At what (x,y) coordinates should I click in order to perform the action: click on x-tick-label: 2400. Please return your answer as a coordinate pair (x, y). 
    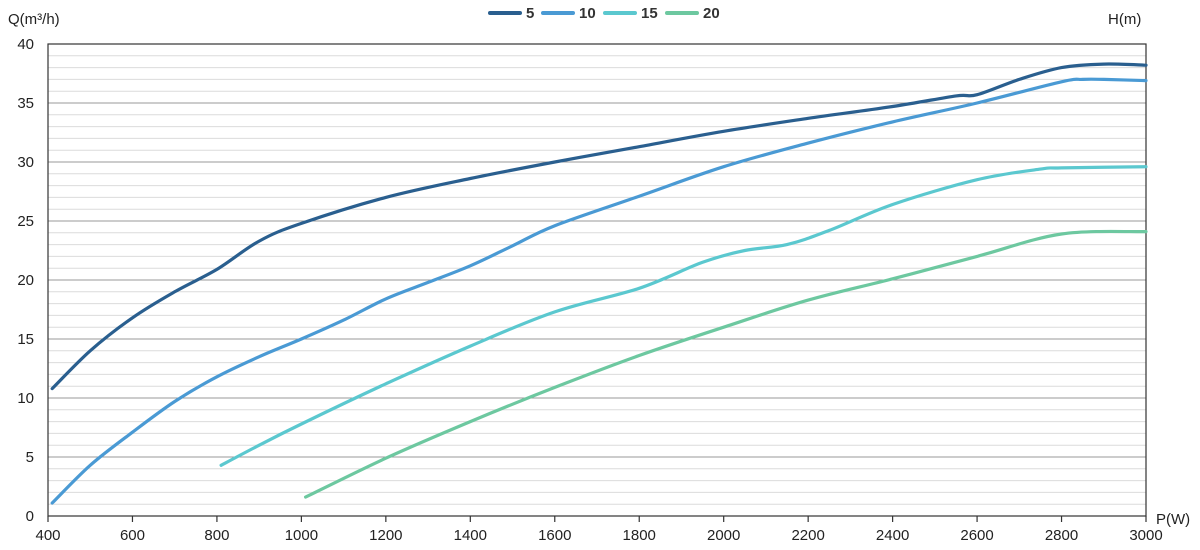
    Looking at the image, I should click on (892, 535).